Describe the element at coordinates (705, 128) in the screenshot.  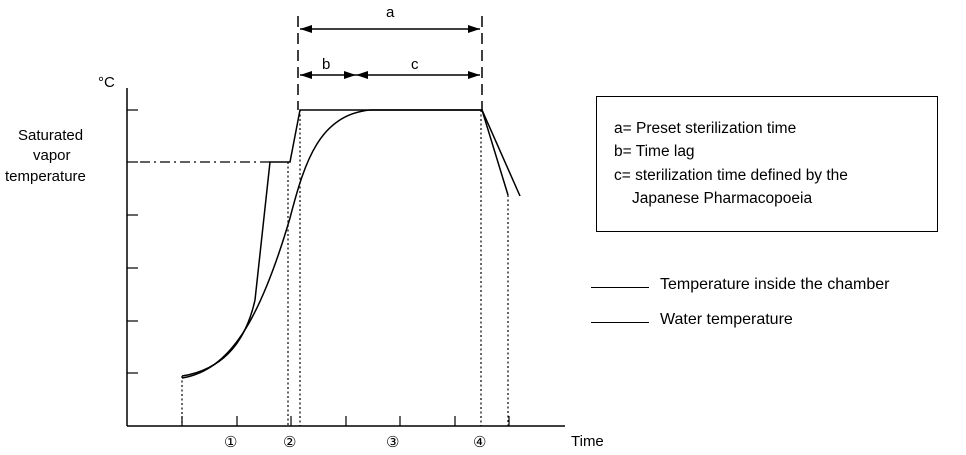
I see `definition-a: a= Preset sterilization time` at that location.